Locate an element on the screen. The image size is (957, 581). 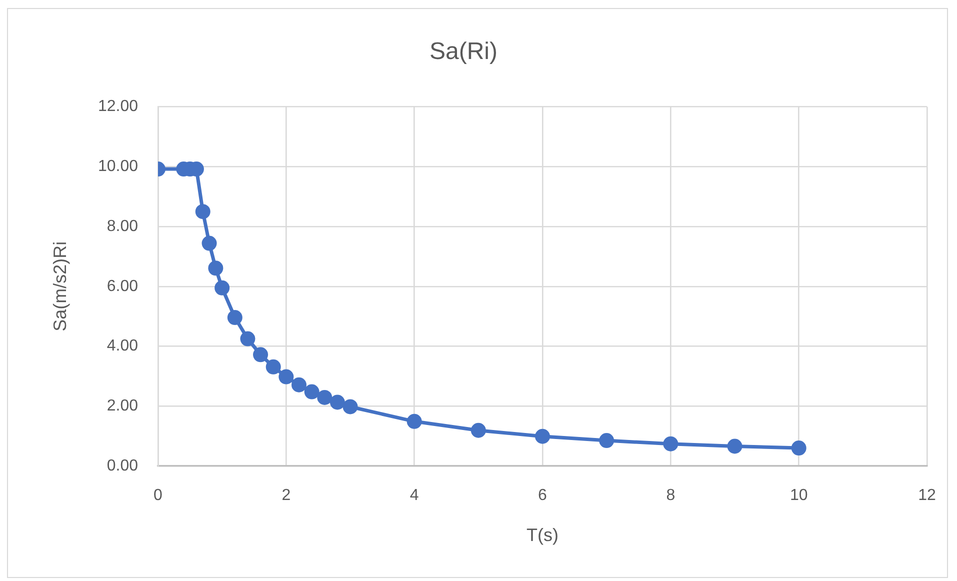
y-tick-label: 6.00 is located at coordinates (122, 286).